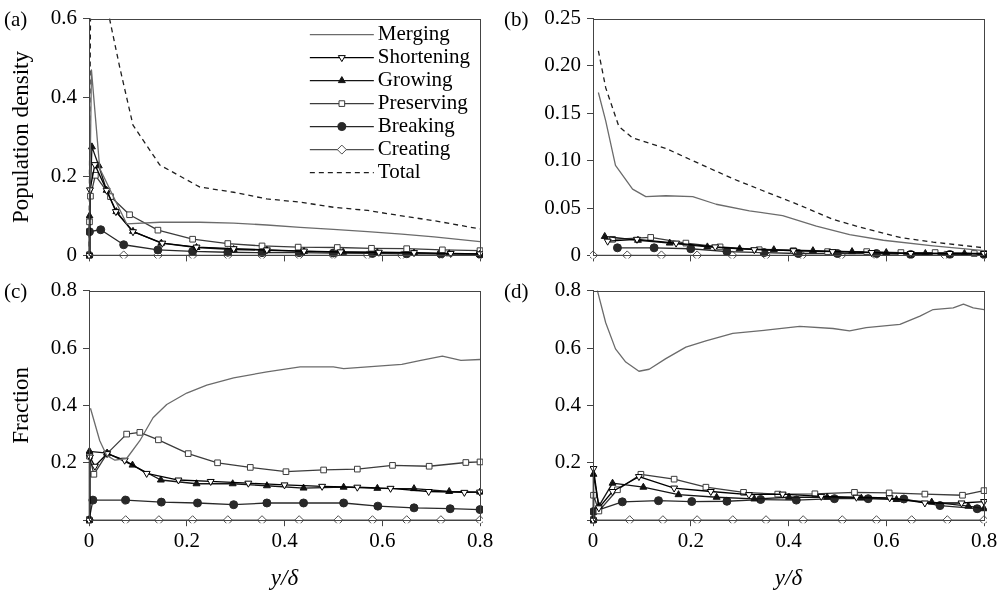 The height and width of the screenshot is (597, 1004). I want to click on legend-label: Creating, so click(414, 148).